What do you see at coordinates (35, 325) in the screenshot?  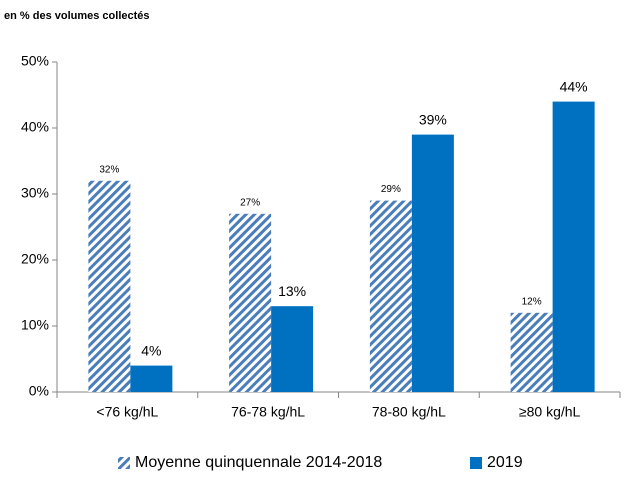 I see `y-tick-label: 10%` at bounding box center [35, 325].